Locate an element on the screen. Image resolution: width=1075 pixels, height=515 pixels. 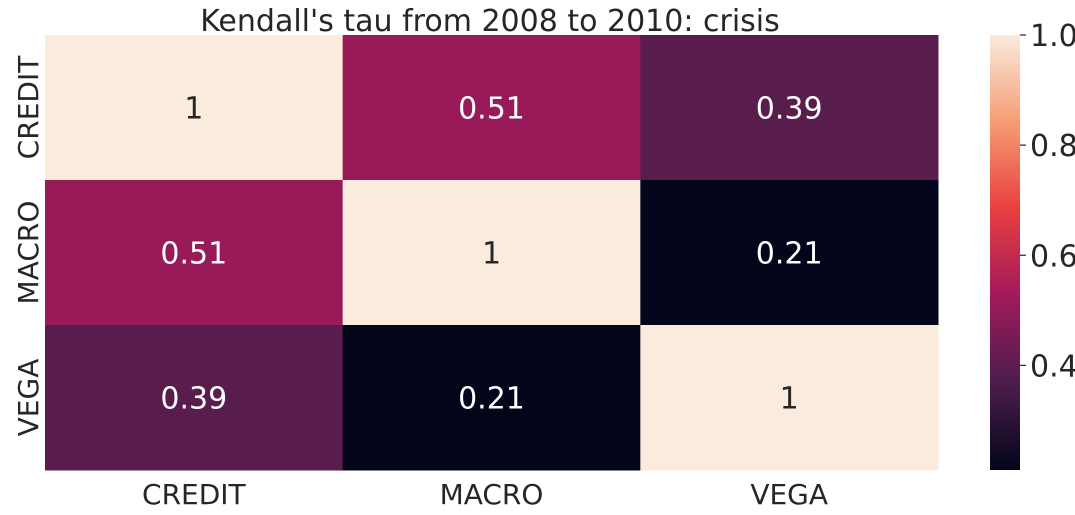
y-tick-label: CREDIT is located at coordinates (28, 107).